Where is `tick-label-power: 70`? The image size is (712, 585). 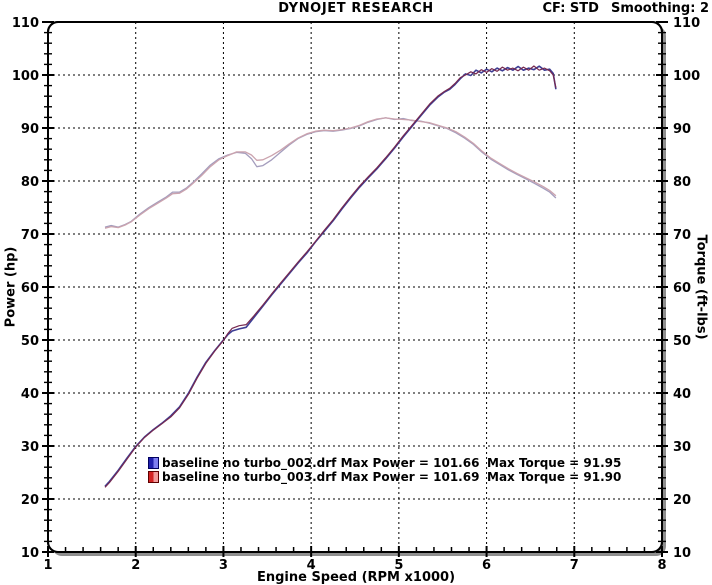
tick-label-power: 70 is located at coordinates (30, 235).